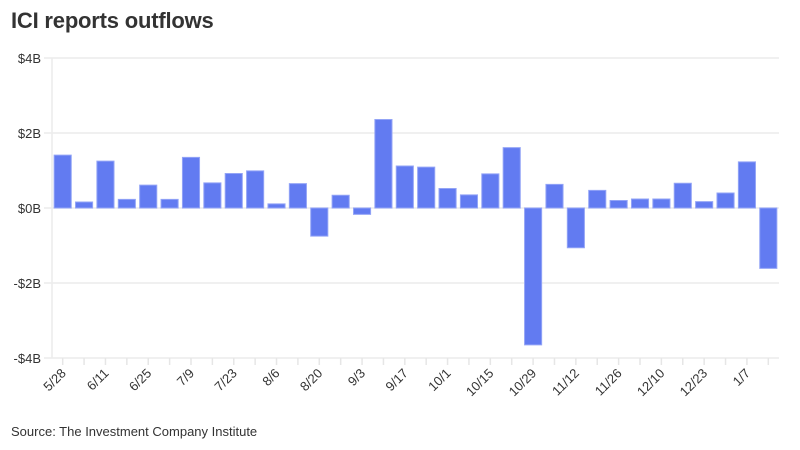 The width and height of the screenshot is (800, 450). What do you see at coordinates (651, 383) in the screenshot?
I see `x-tick-label: 12/10` at bounding box center [651, 383].